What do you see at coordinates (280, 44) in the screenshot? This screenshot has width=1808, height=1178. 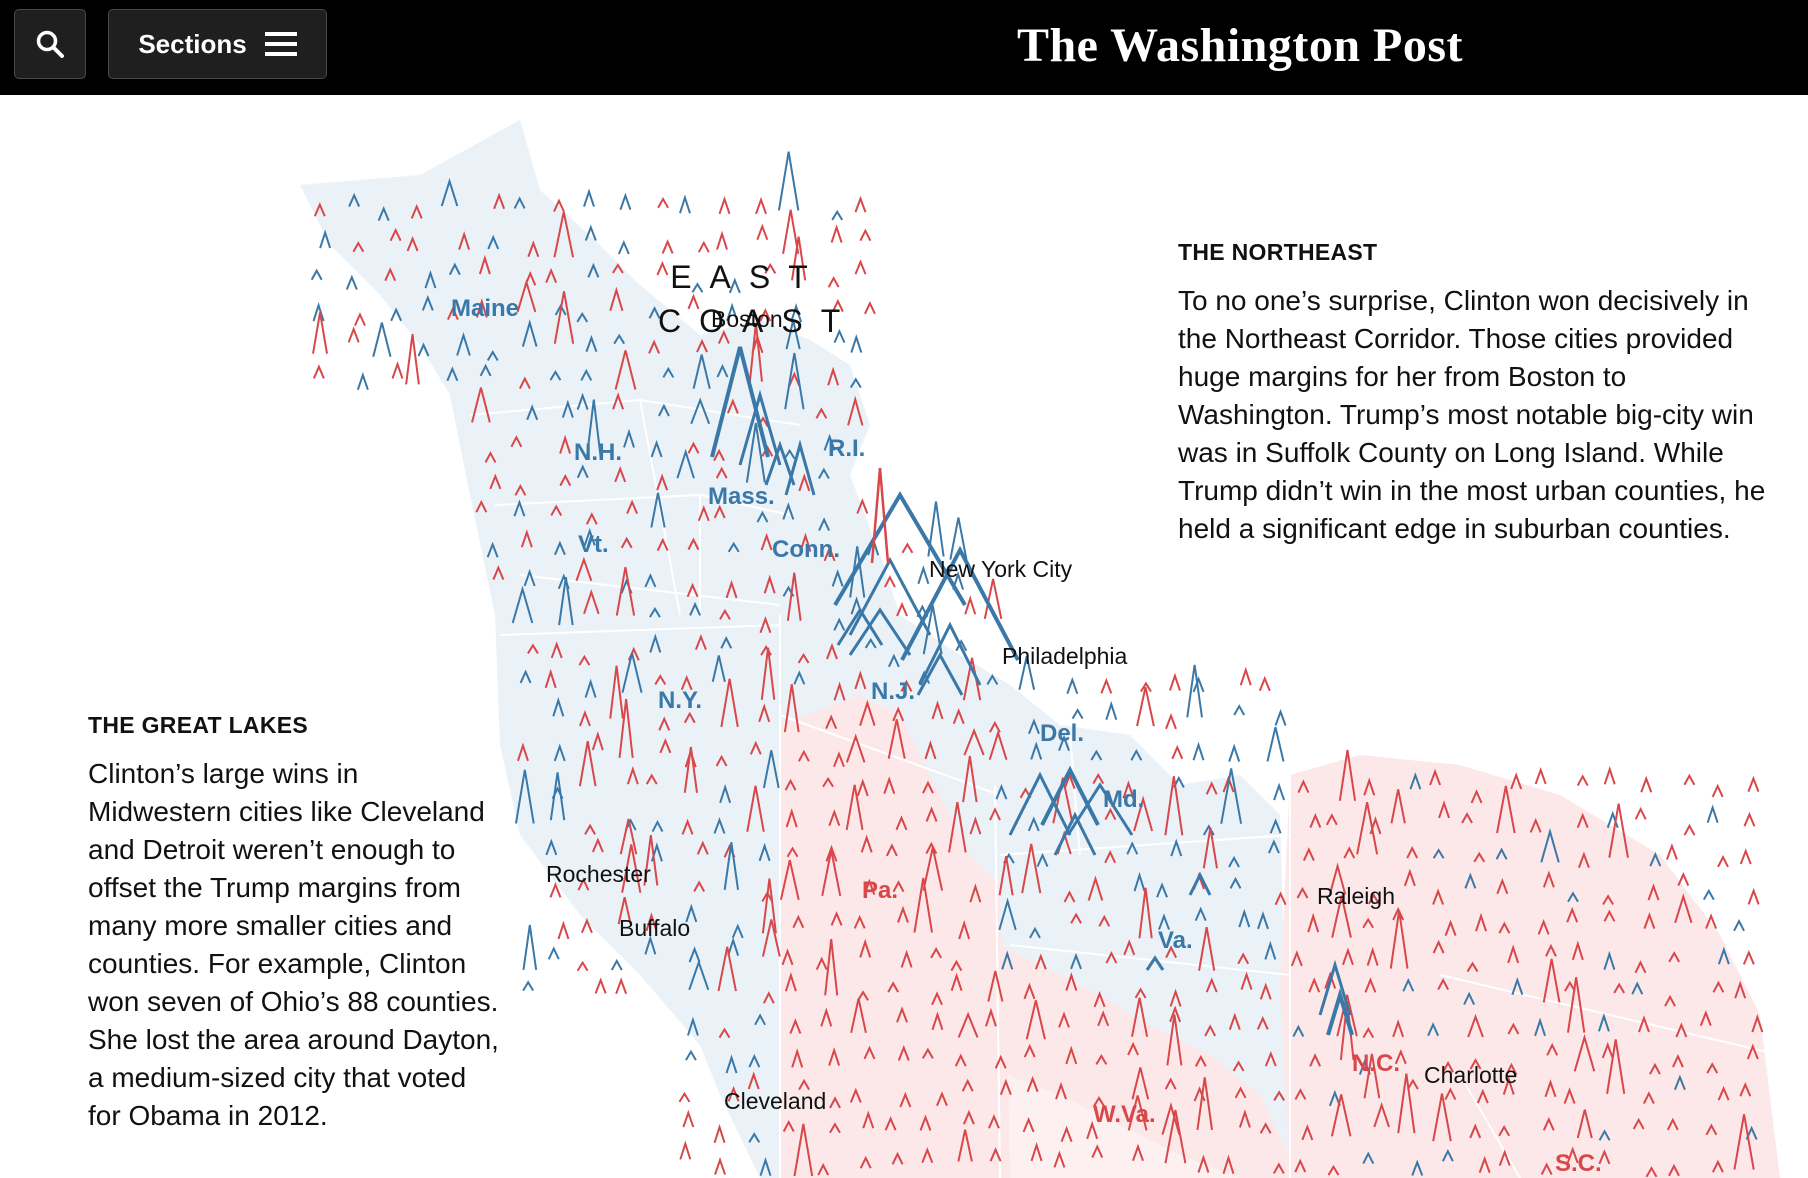 I see `hamburger-menu-icon` at bounding box center [280, 44].